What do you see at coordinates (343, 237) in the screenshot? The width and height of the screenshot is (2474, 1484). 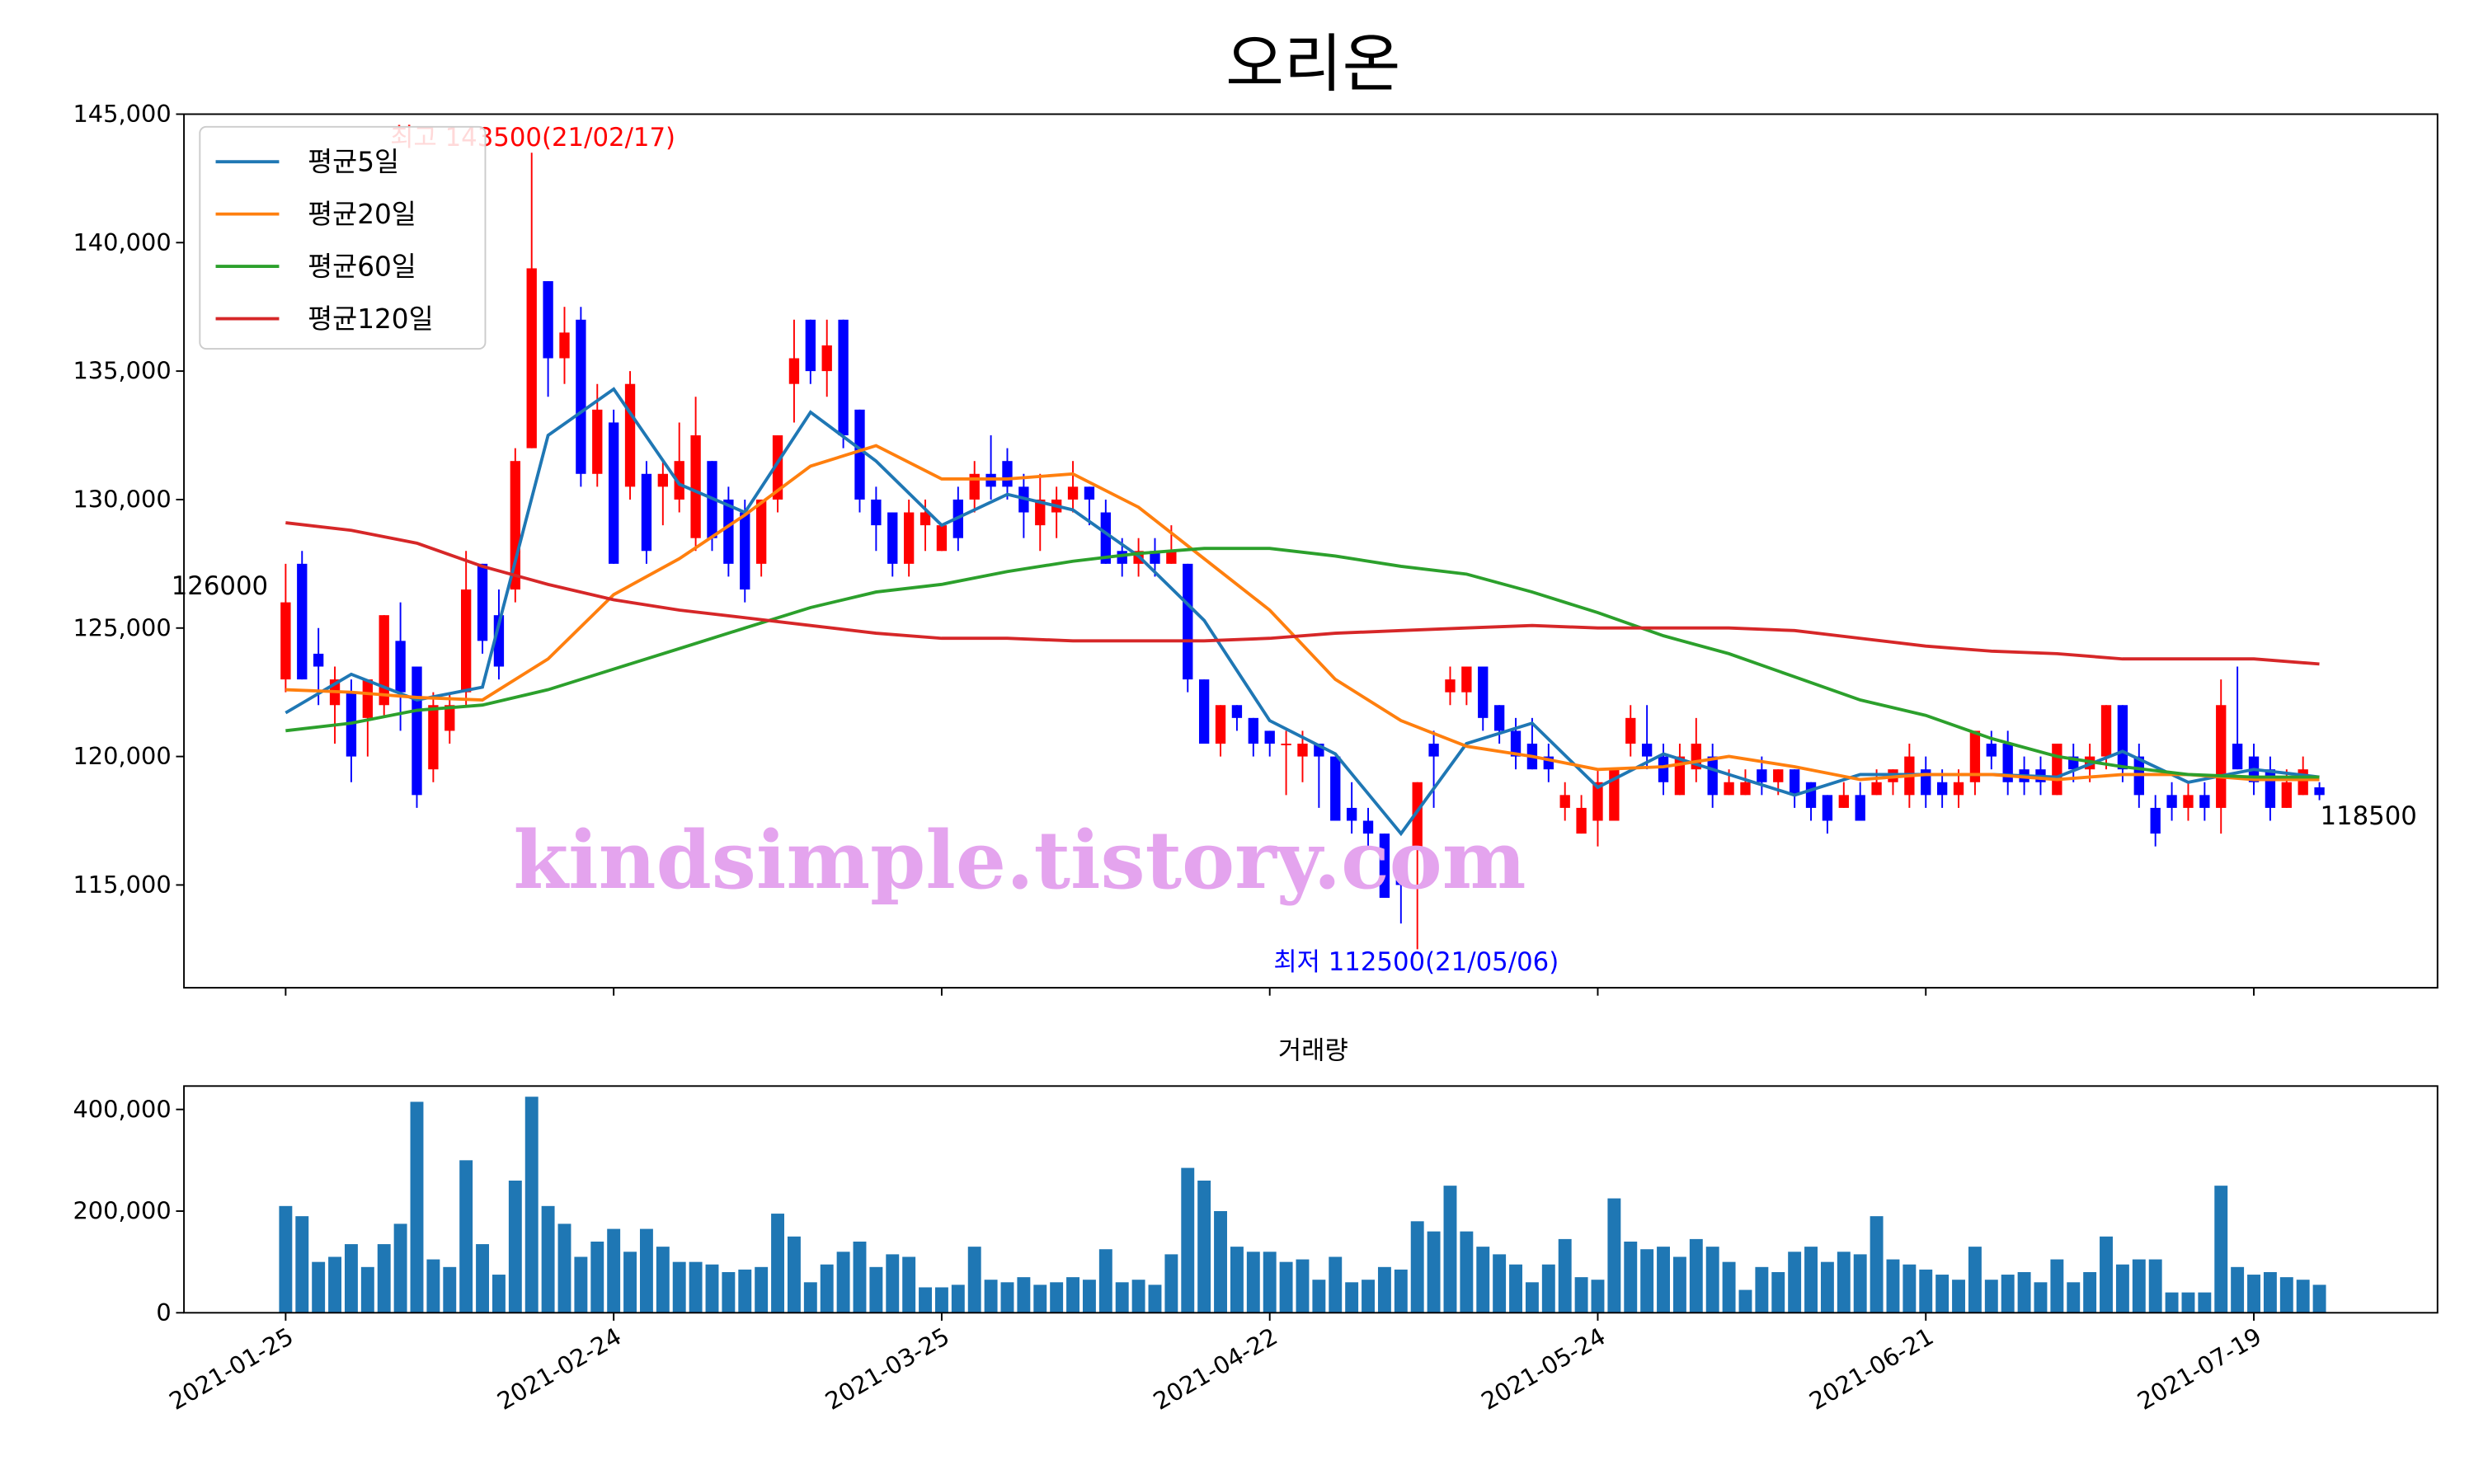 I see `legend-box` at bounding box center [343, 237].